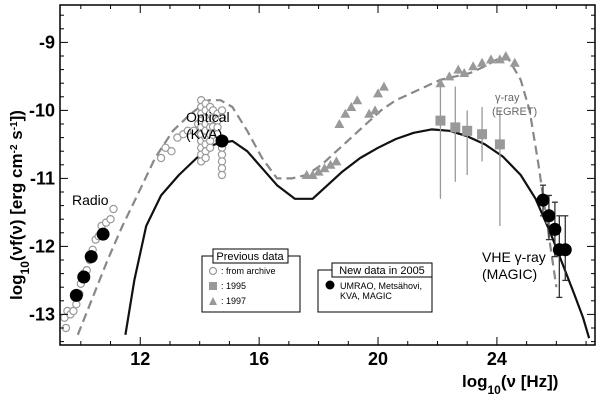 This screenshot has height=400, width=600. I want to click on annotation-gamma-sub: (EGRET), so click(514, 112).